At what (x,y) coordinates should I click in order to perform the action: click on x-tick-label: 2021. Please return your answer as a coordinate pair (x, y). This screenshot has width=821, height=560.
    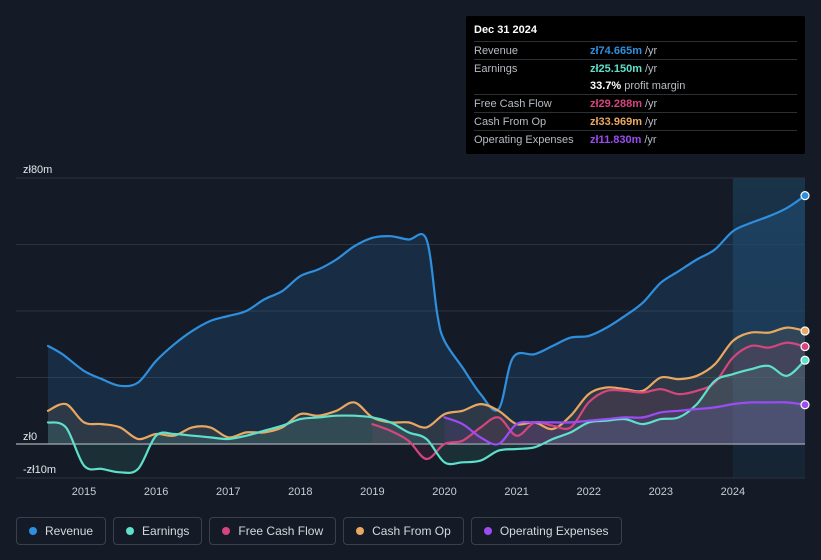
    Looking at the image, I should click on (516, 492).